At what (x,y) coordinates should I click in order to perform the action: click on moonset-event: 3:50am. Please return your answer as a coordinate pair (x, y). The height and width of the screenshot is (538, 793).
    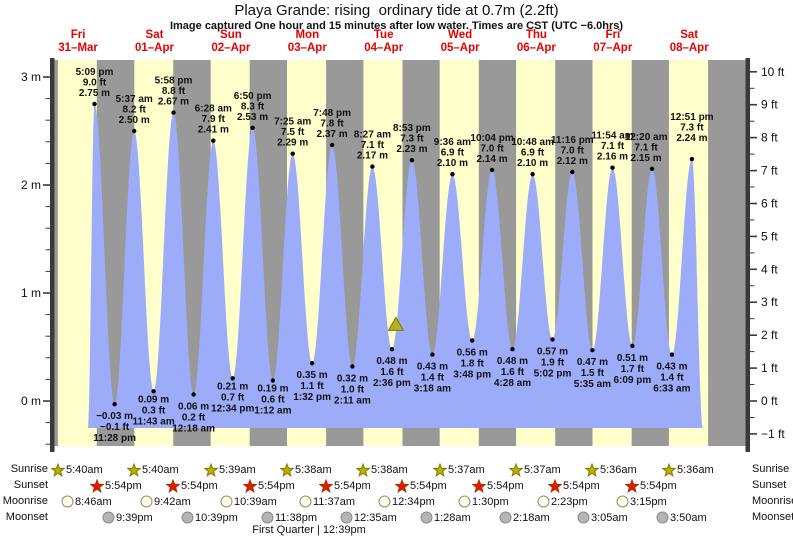
    Looking at the image, I should click on (681, 517).